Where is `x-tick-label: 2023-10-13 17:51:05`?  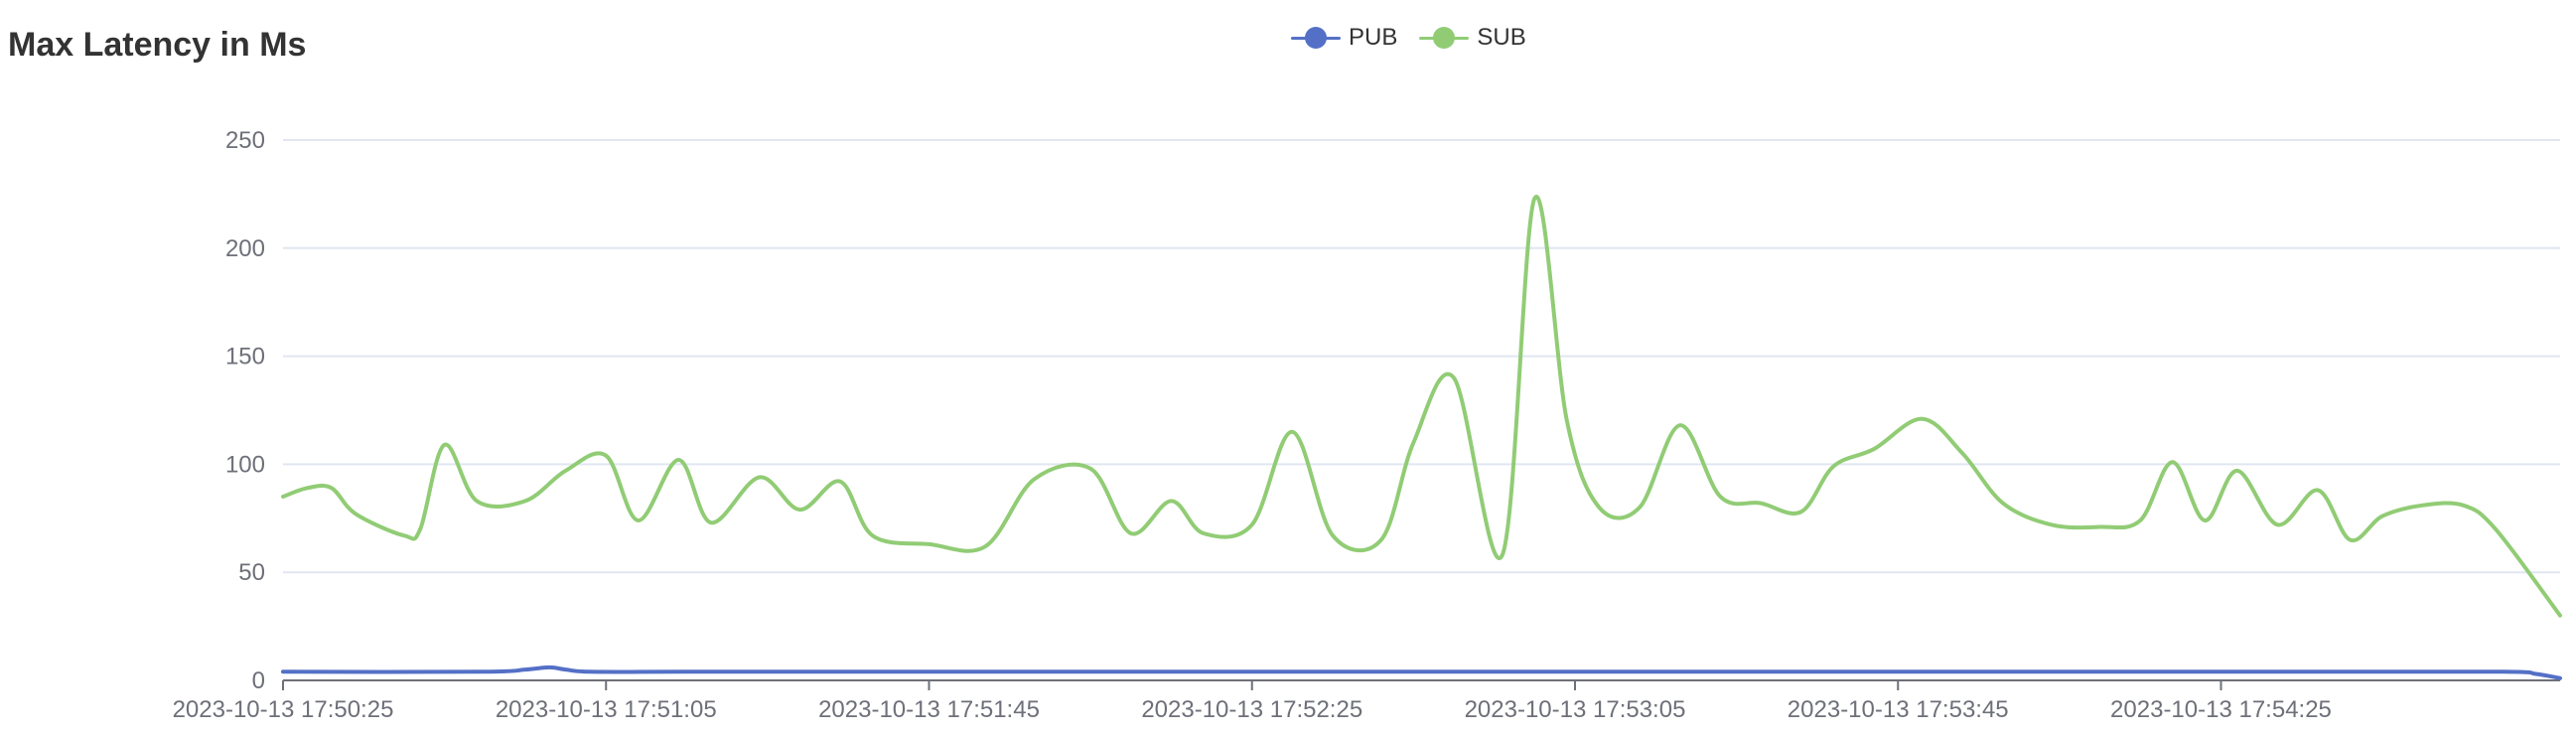 x-tick-label: 2023-10-13 17:51:05 is located at coordinates (606, 710).